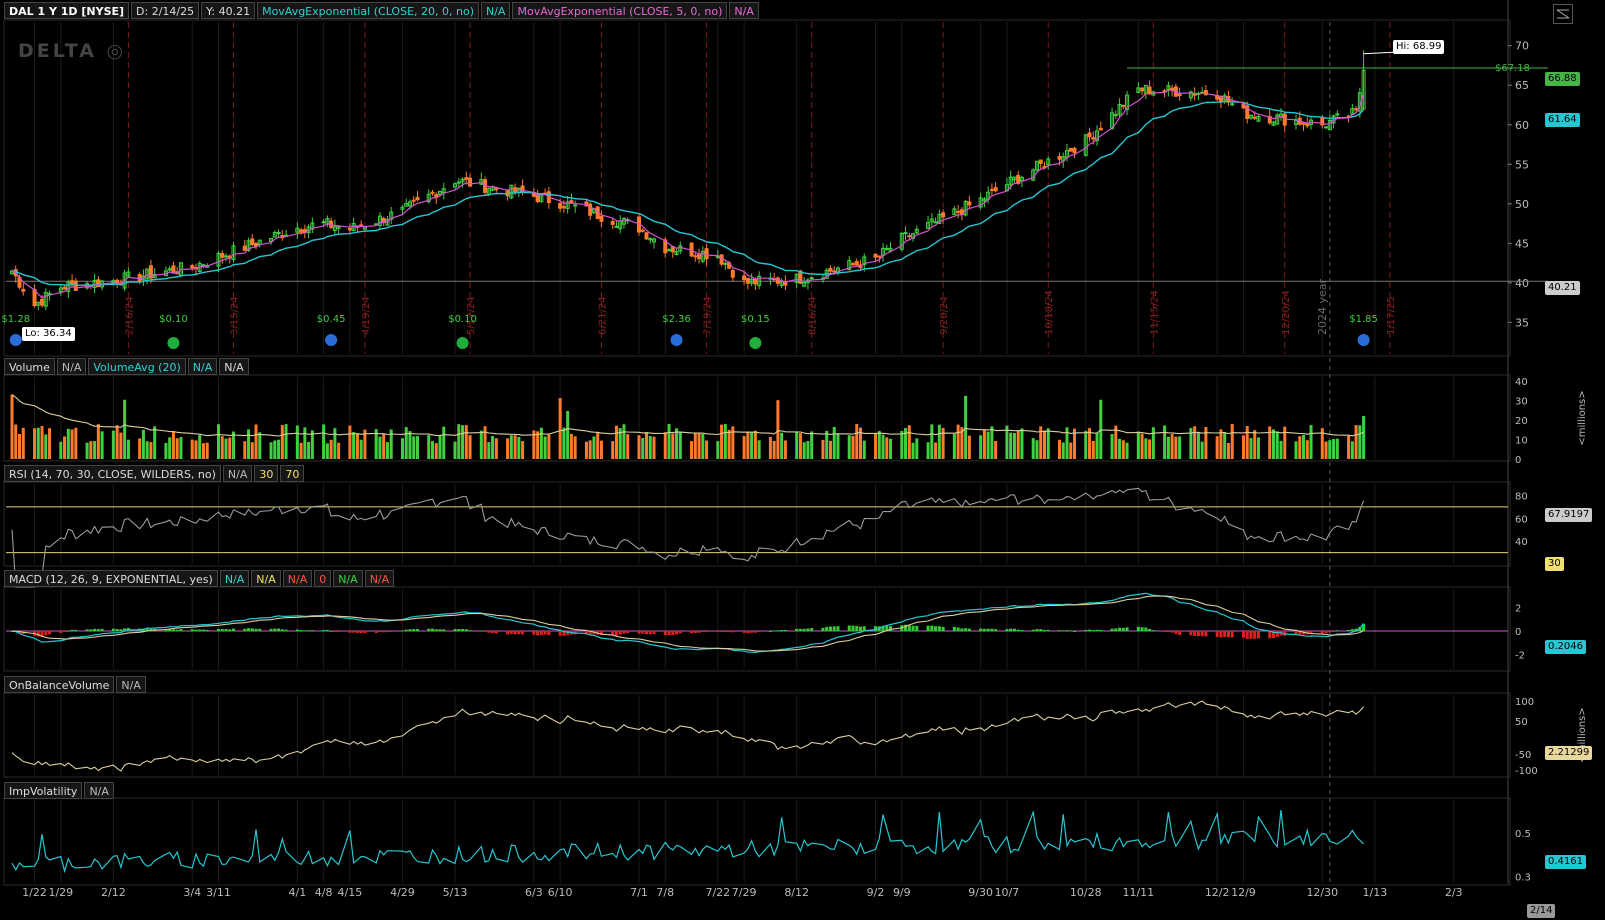 This screenshot has height=920, width=1605. Describe the element at coordinates (1521, 421) in the screenshot. I see `volume-y-tick: 20` at that location.